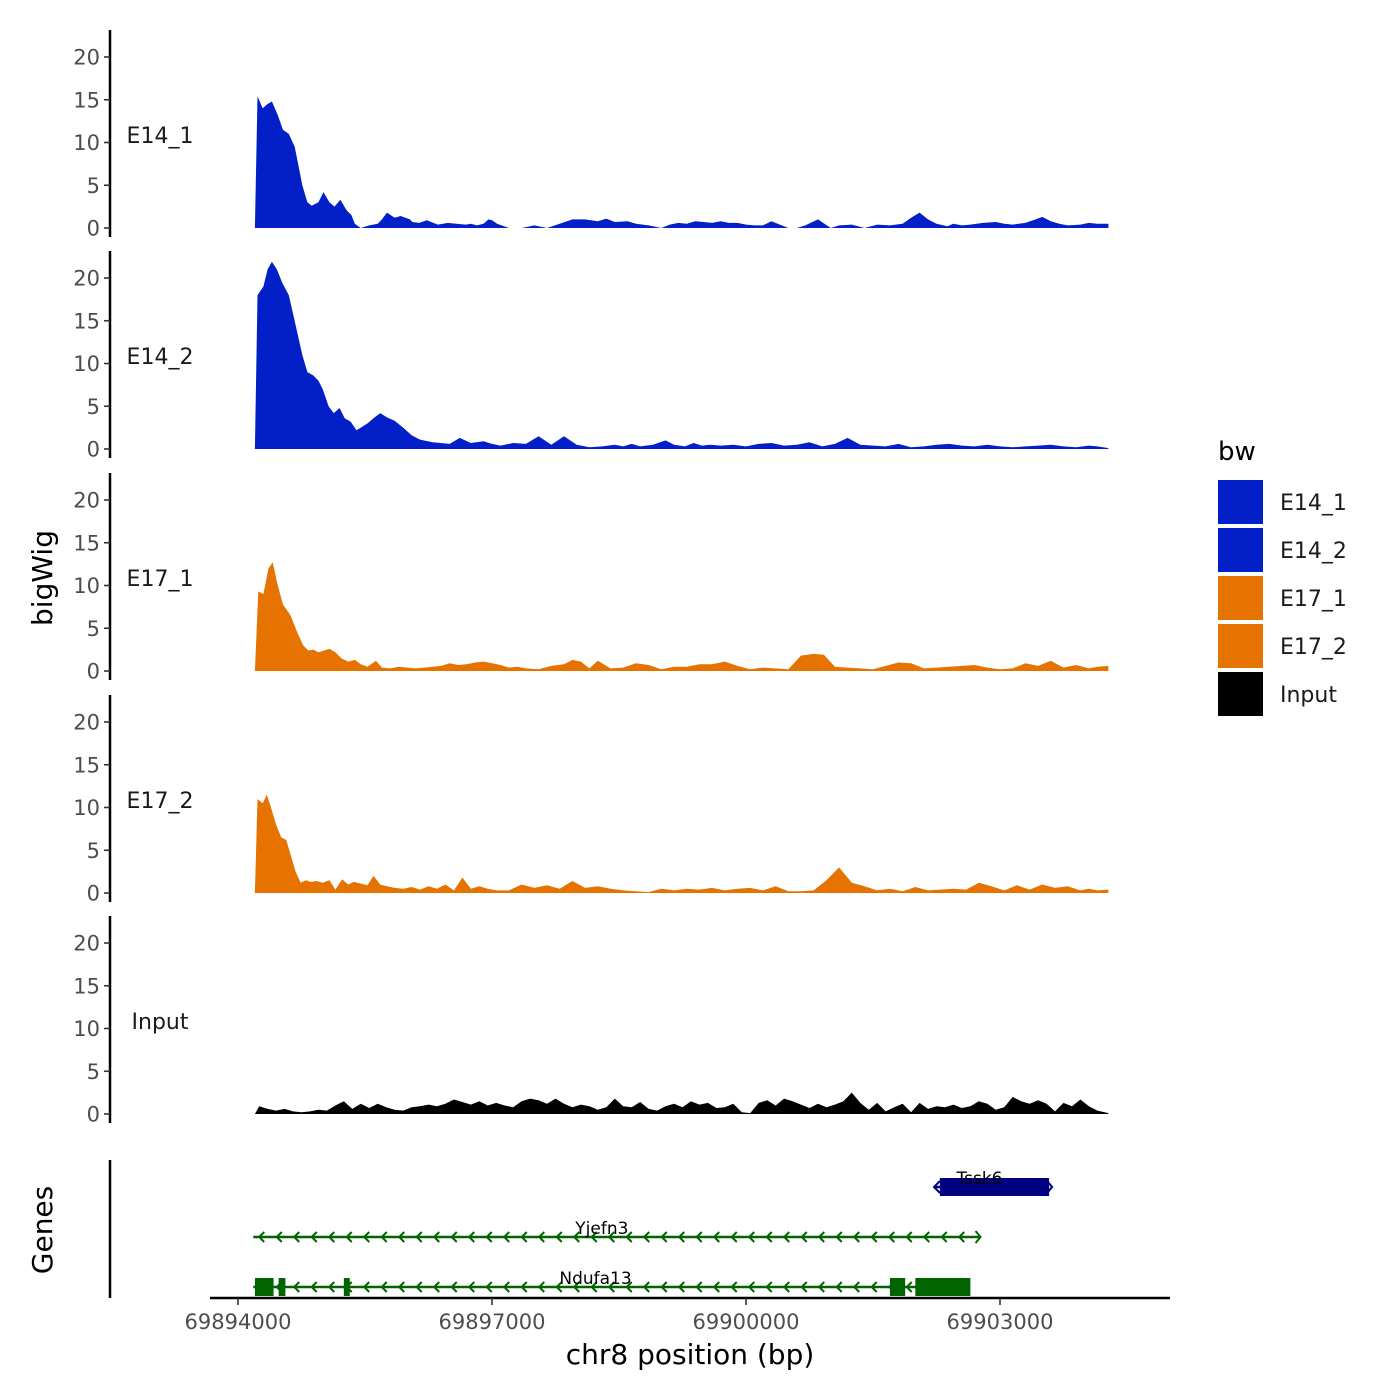 The height and width of the screenshot is (1400, 1400). I want to click on panel-e17-1: 0 5 10 15 20 E17_1, so click(591, 578).